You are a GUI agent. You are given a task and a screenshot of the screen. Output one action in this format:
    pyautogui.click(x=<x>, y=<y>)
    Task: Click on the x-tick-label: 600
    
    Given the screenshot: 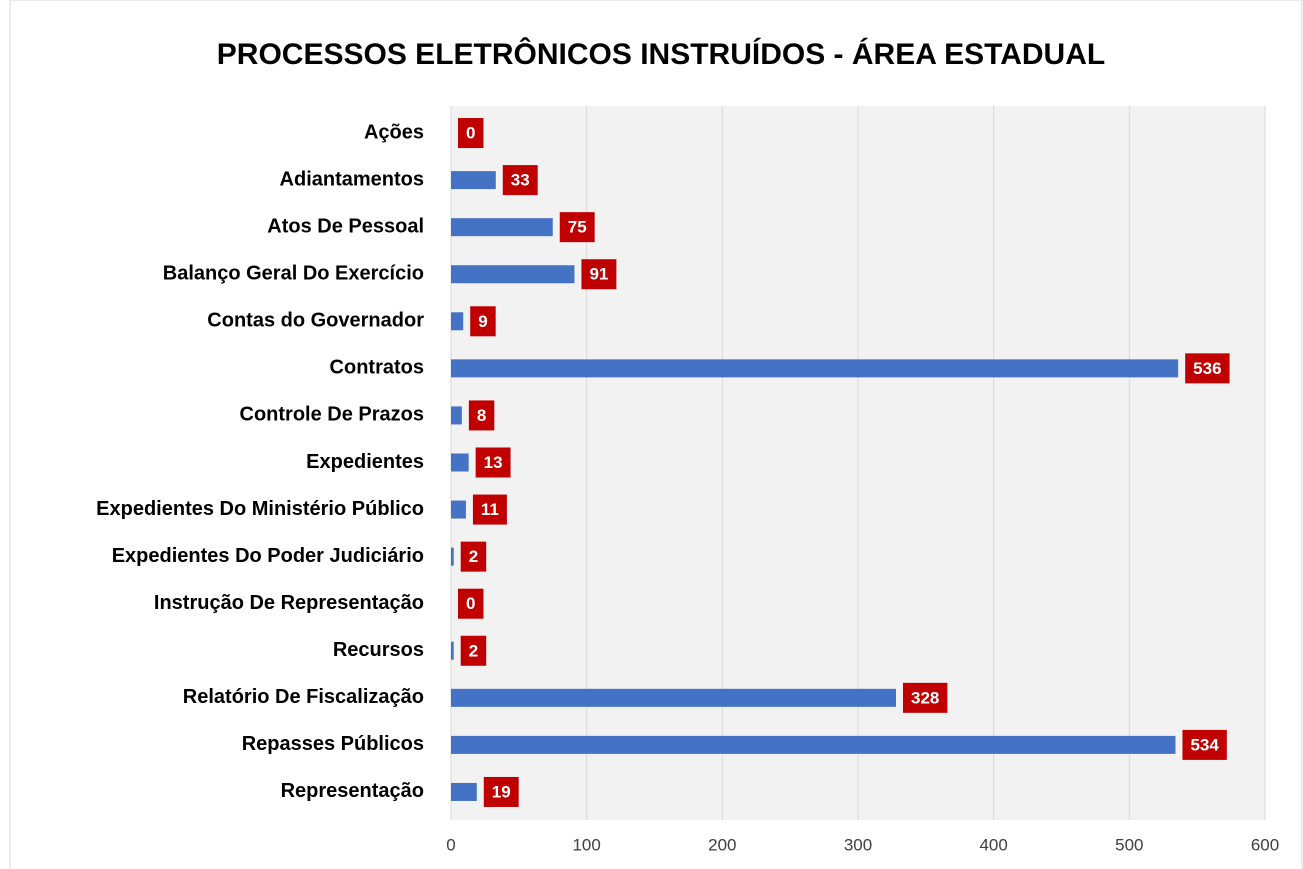 What is the action you would take?
    pyautogui.click(x=1265, y=844)
    